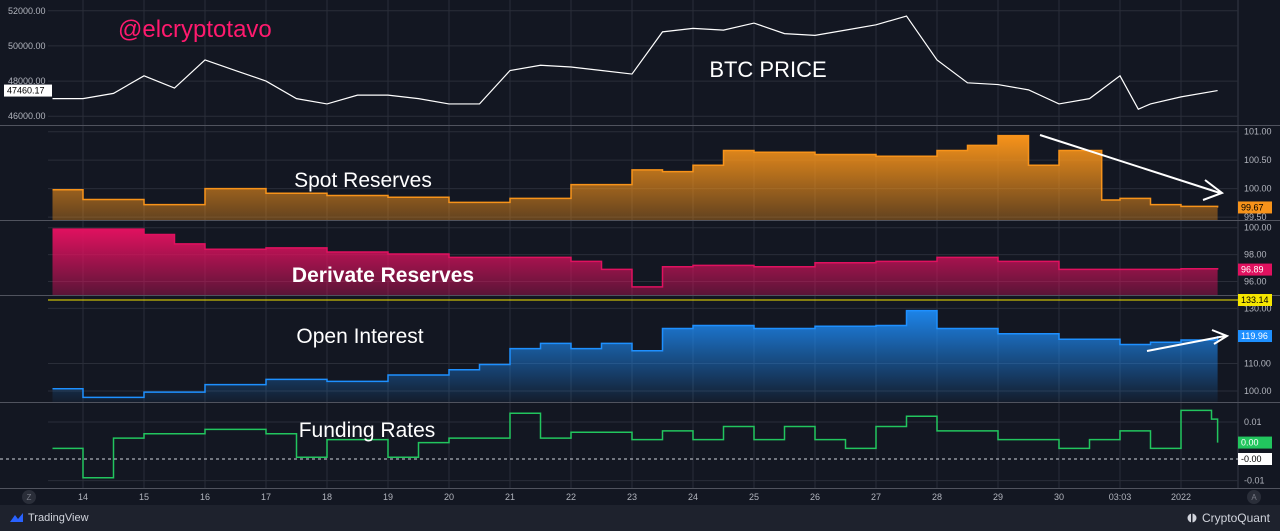 This screenshot has height=531, width=1280. I want to click on y-tick-label: 46000.00, so click(27, 116).